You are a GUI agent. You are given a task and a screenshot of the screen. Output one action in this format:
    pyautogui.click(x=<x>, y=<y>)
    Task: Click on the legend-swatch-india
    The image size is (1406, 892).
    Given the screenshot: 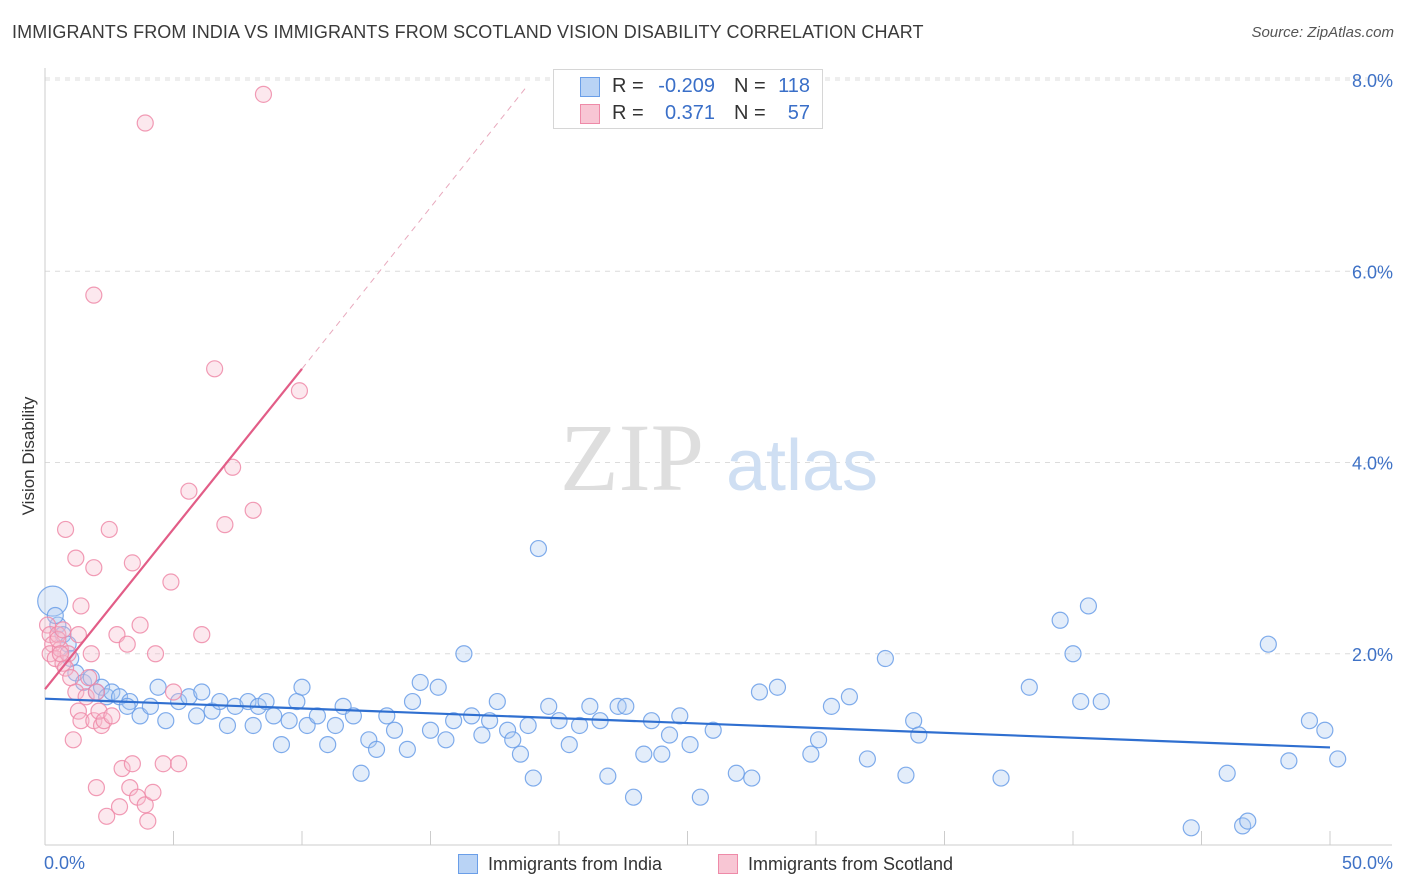 What is the action you would take?
    pyautogui.click(x=590, y=87)
    